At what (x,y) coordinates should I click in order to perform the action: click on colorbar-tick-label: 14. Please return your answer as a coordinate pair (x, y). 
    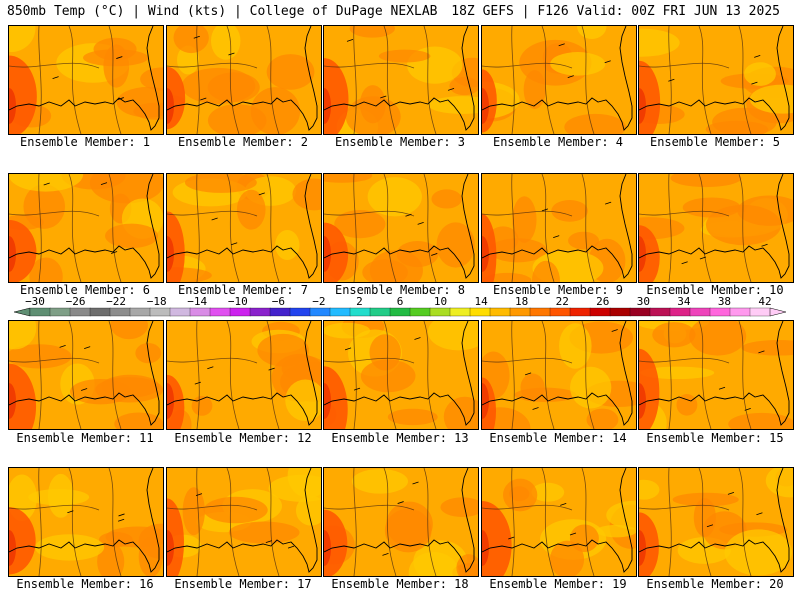
    Looking at the image, I should click on (481, 301).